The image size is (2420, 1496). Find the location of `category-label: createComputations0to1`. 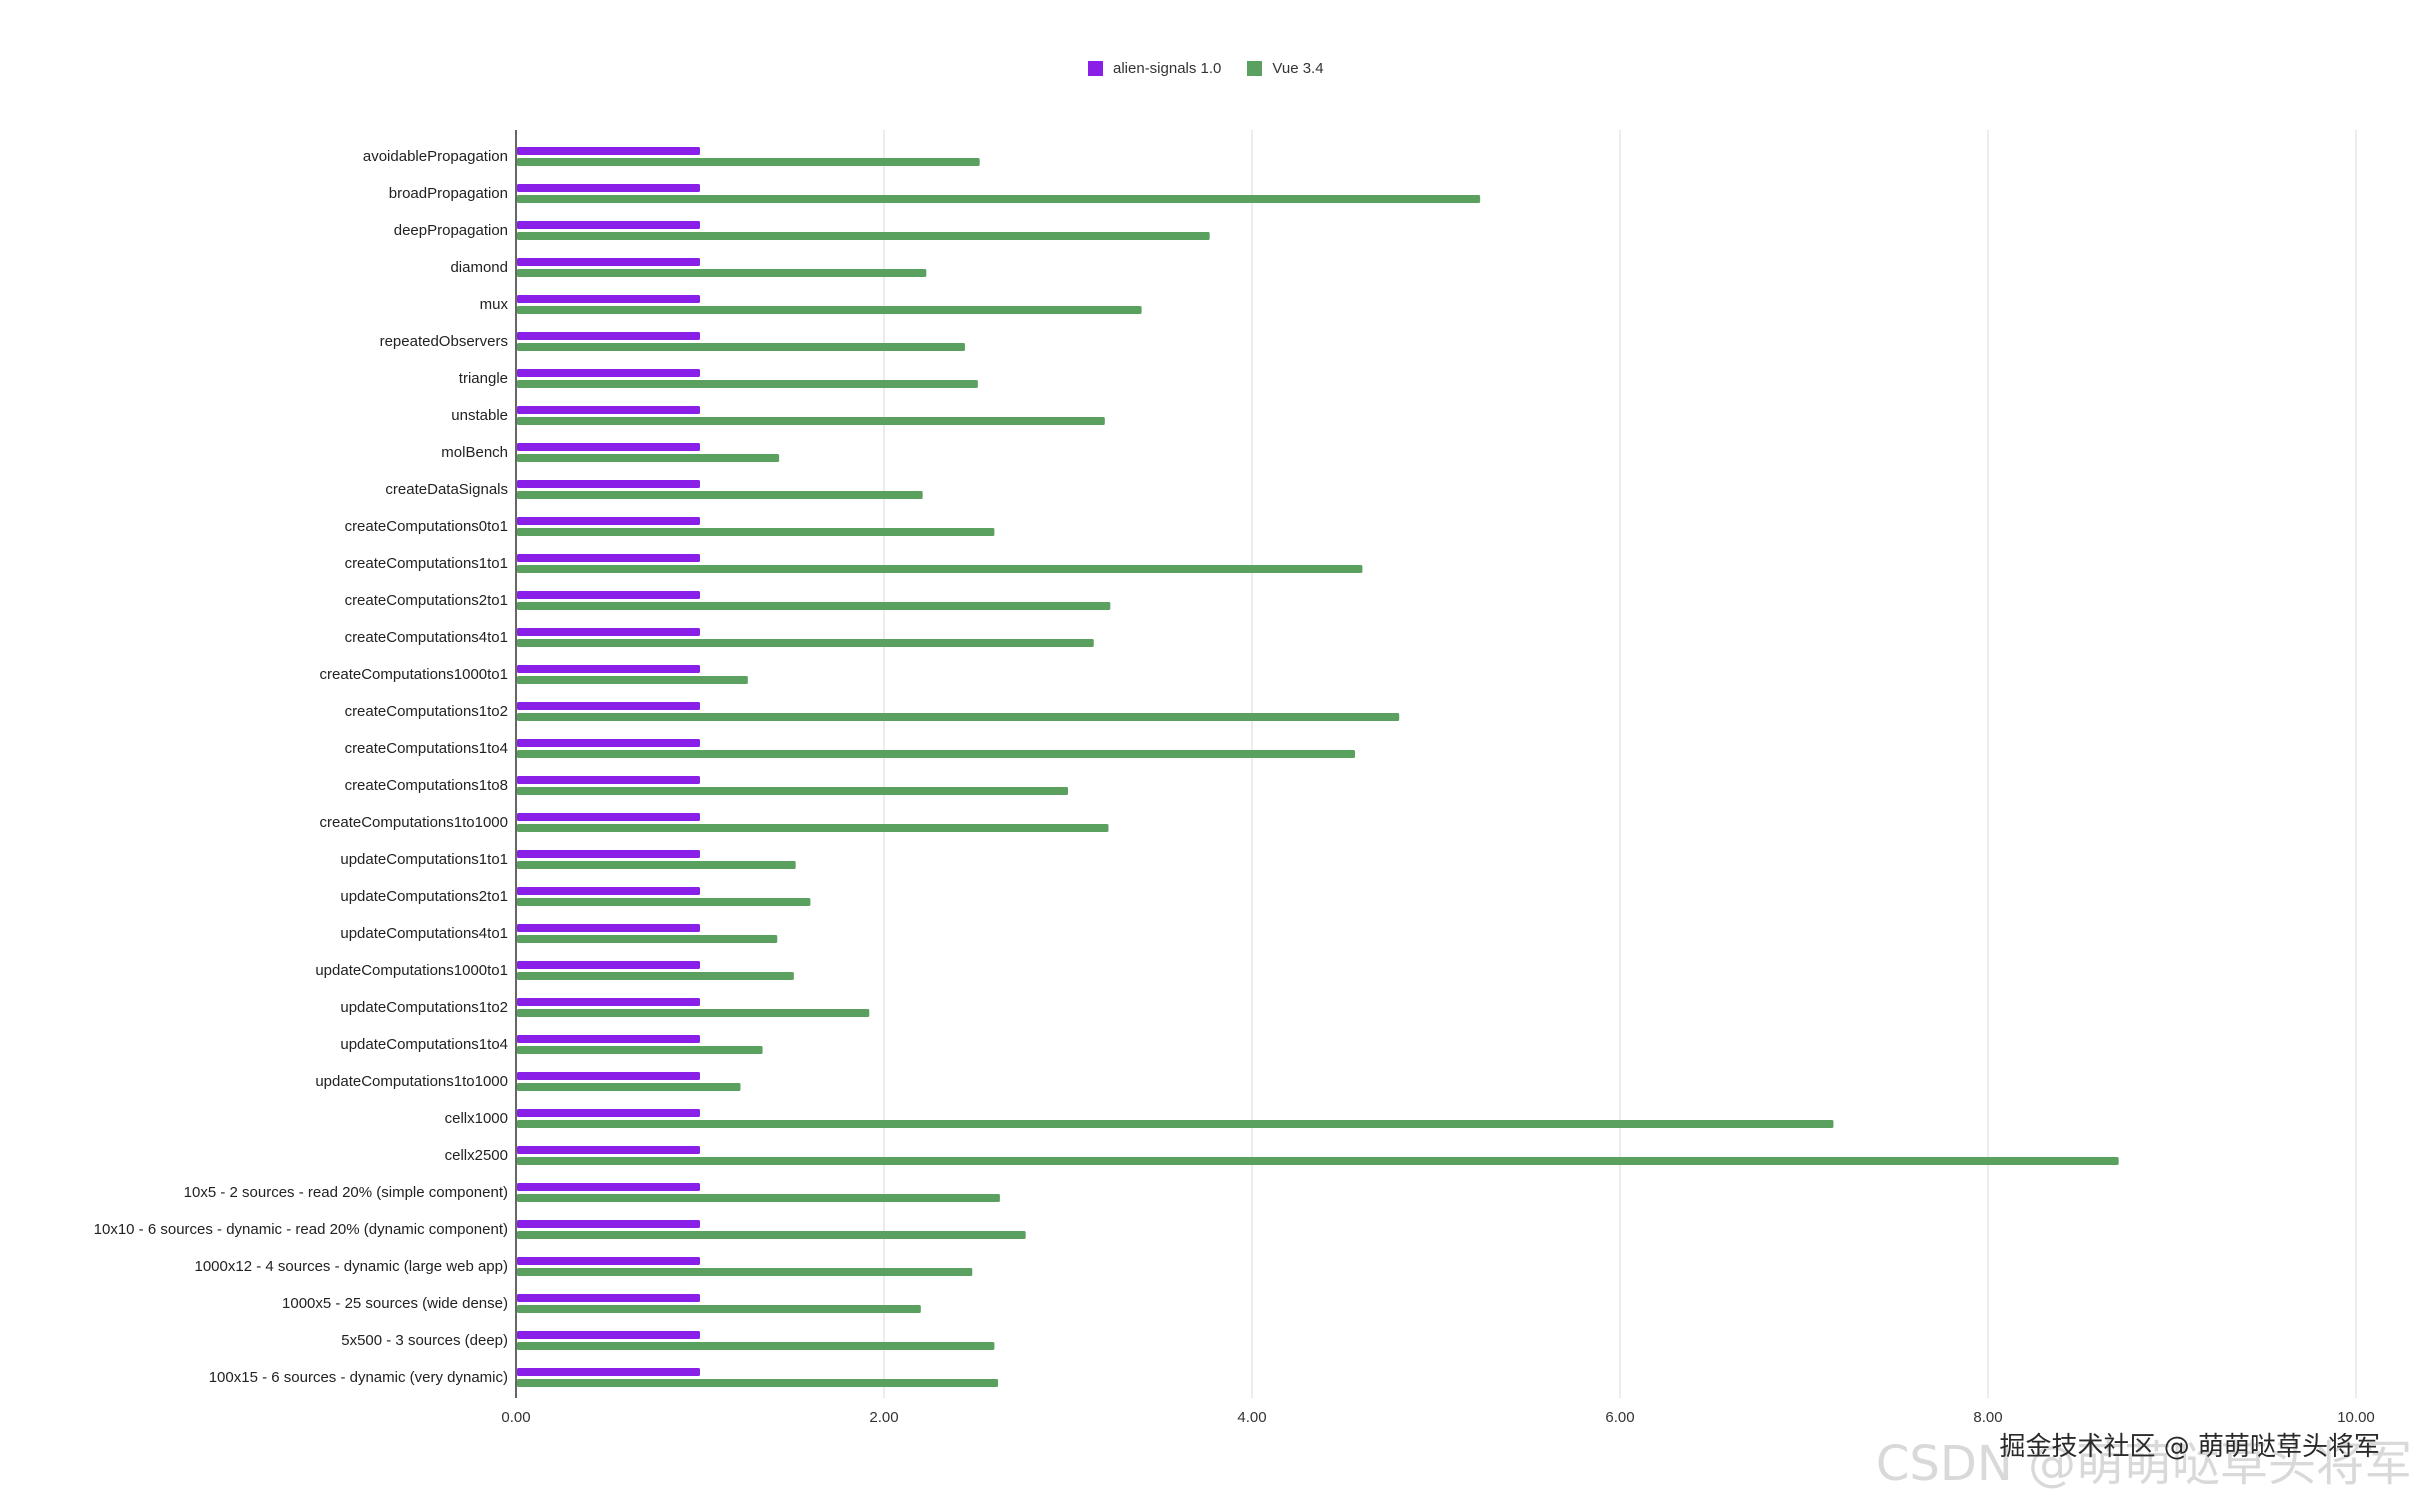

category-label: createComputations0to1 is located at coordinates (426, 526).